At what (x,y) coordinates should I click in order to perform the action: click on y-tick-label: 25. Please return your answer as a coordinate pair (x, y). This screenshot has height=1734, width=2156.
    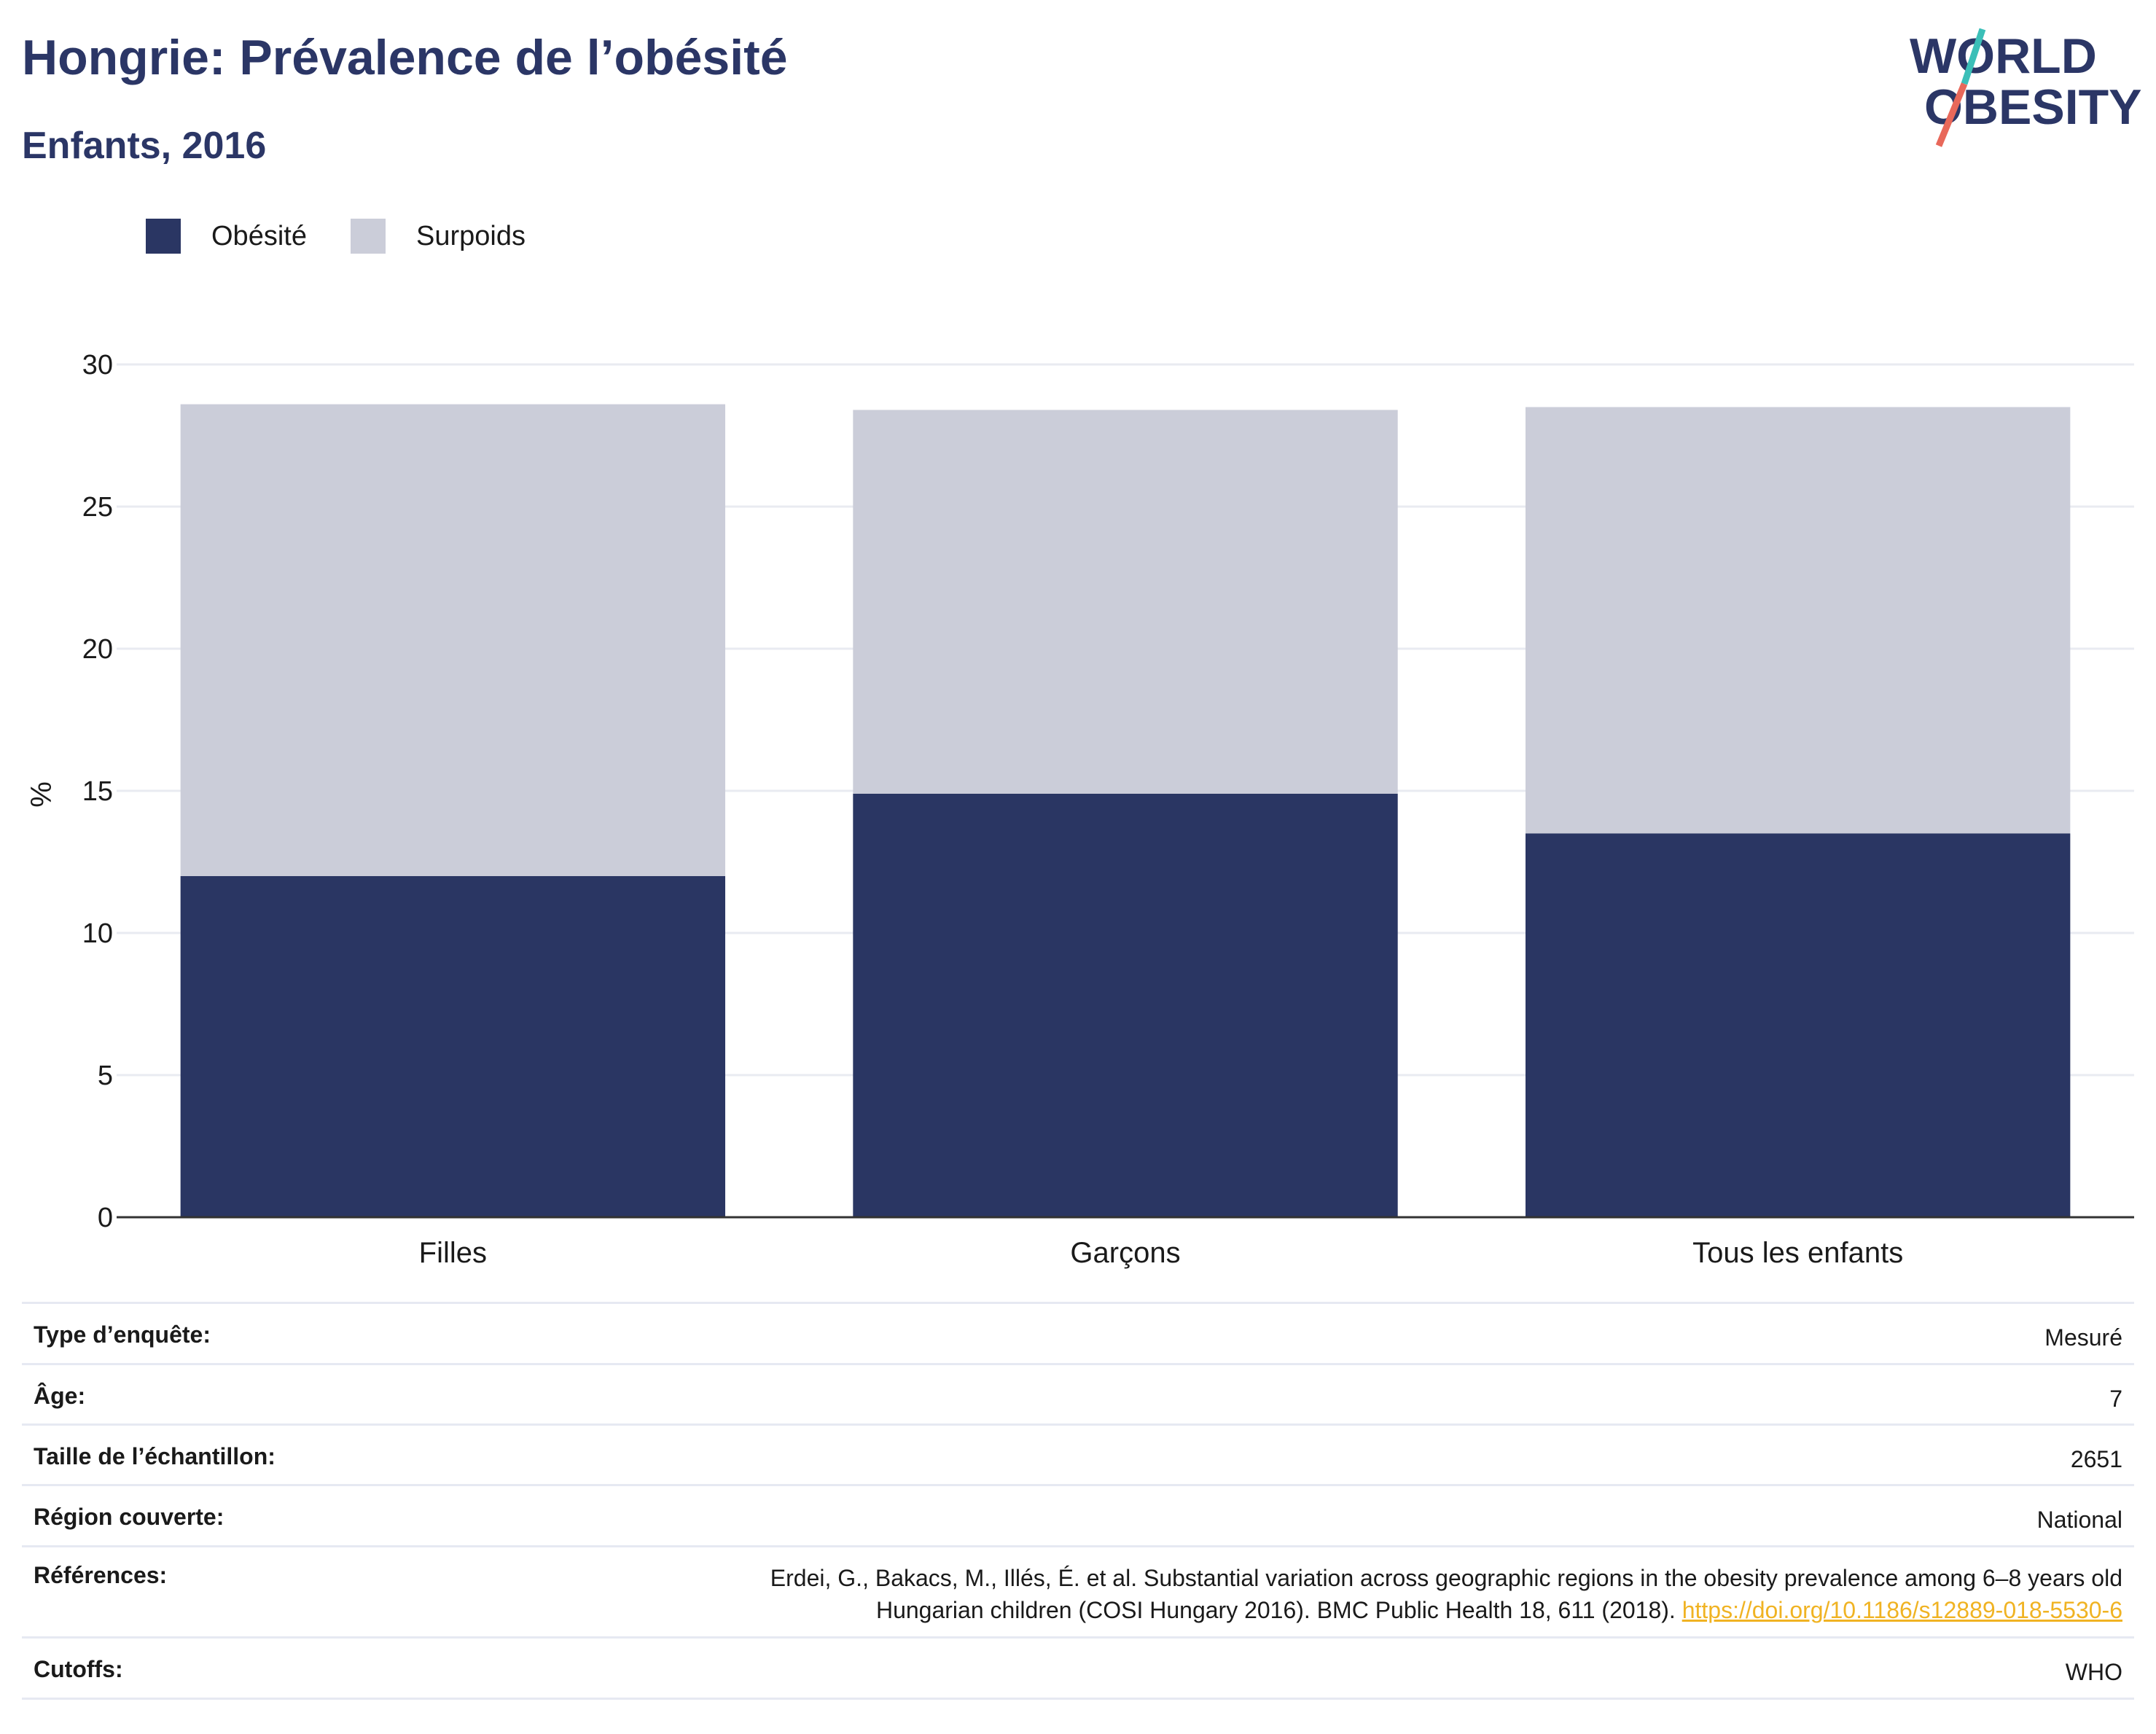
    Looking at the image, I should click on (98, 507).